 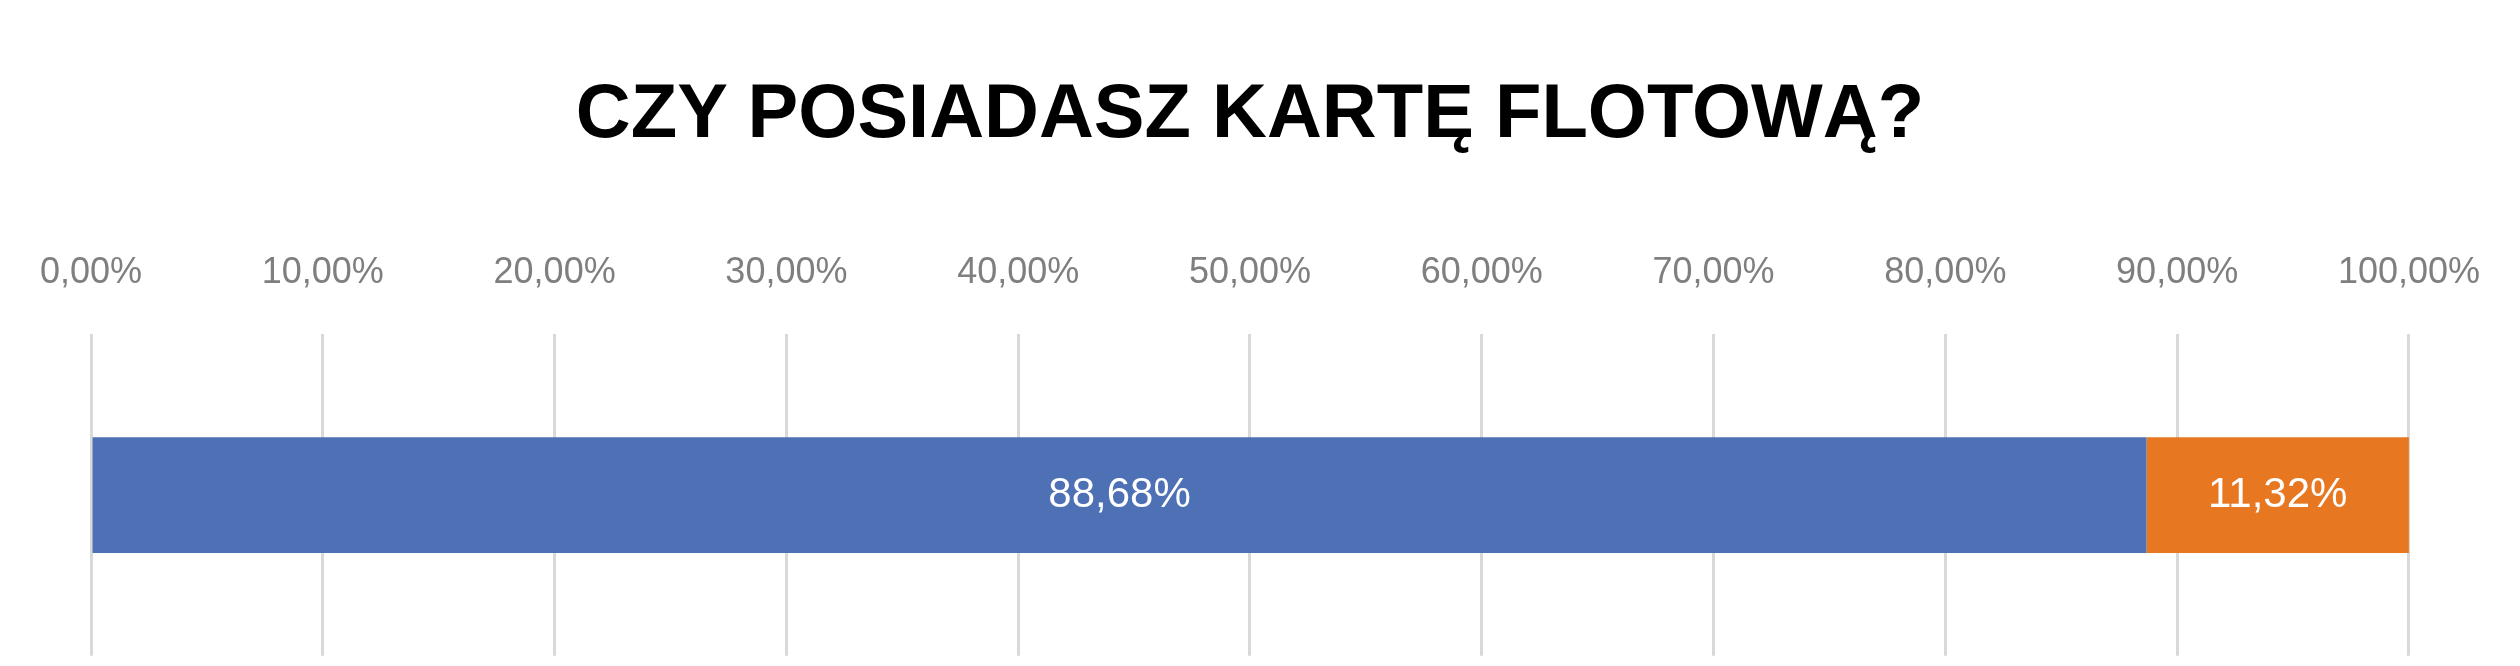 What do you see at coordinates (554, 270) in the screenshot?
I see `x-tick-label: 20,00%` at bounding box center [554, 270].